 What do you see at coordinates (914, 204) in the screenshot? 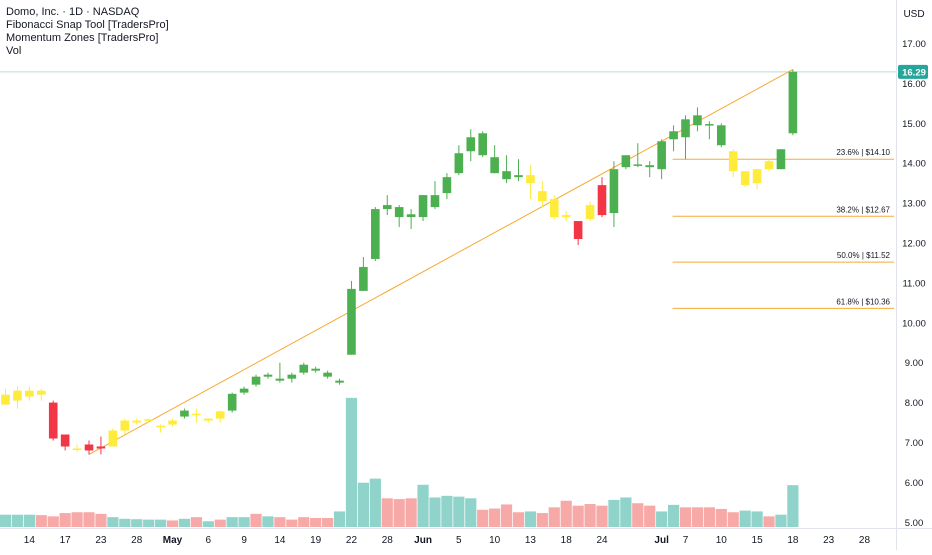
I see `price-tick-label: 13.00` at bounding box center [914, 204].